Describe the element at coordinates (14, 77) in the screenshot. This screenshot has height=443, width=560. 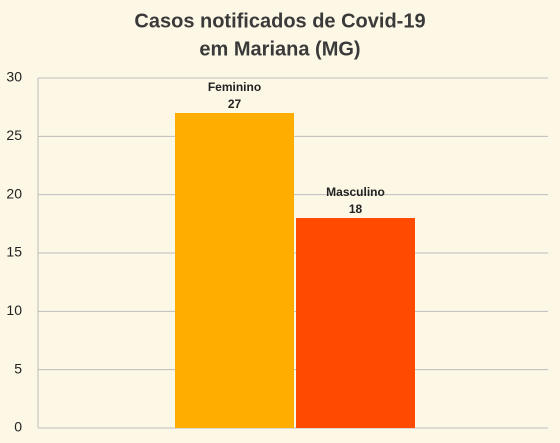
I see `y-tick-label: 30` at that location.